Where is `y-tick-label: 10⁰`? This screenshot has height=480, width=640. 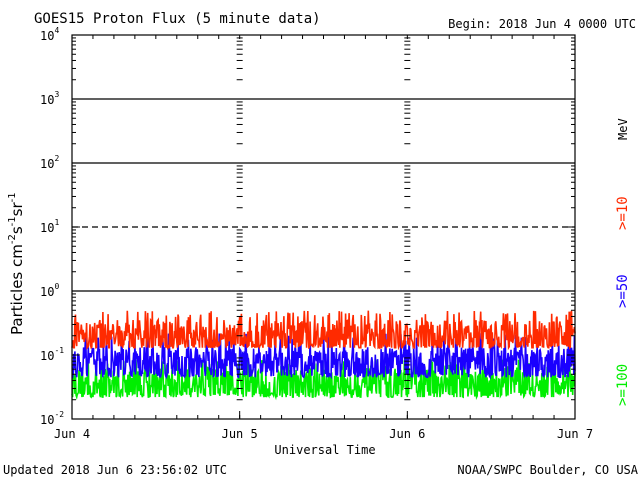 y-tick-label: 10⁰ is located at coordinates (49, 290).